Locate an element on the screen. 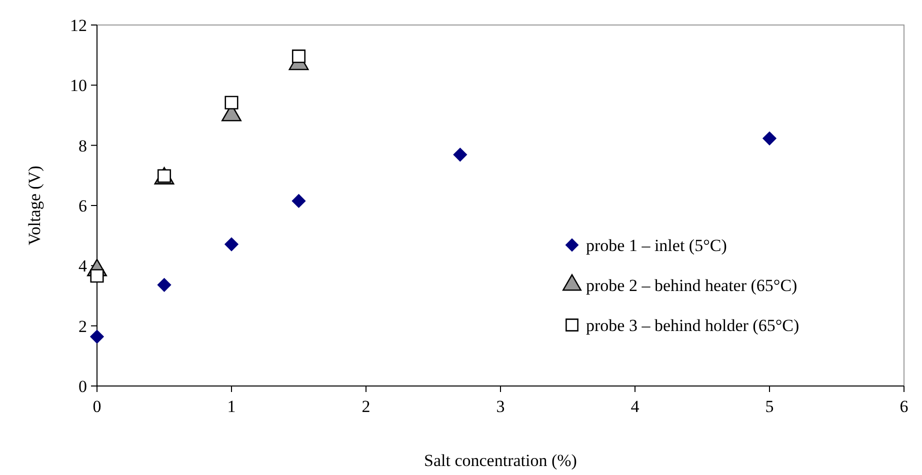  x-tick-label: 0 is located at coordinates (97, 406).